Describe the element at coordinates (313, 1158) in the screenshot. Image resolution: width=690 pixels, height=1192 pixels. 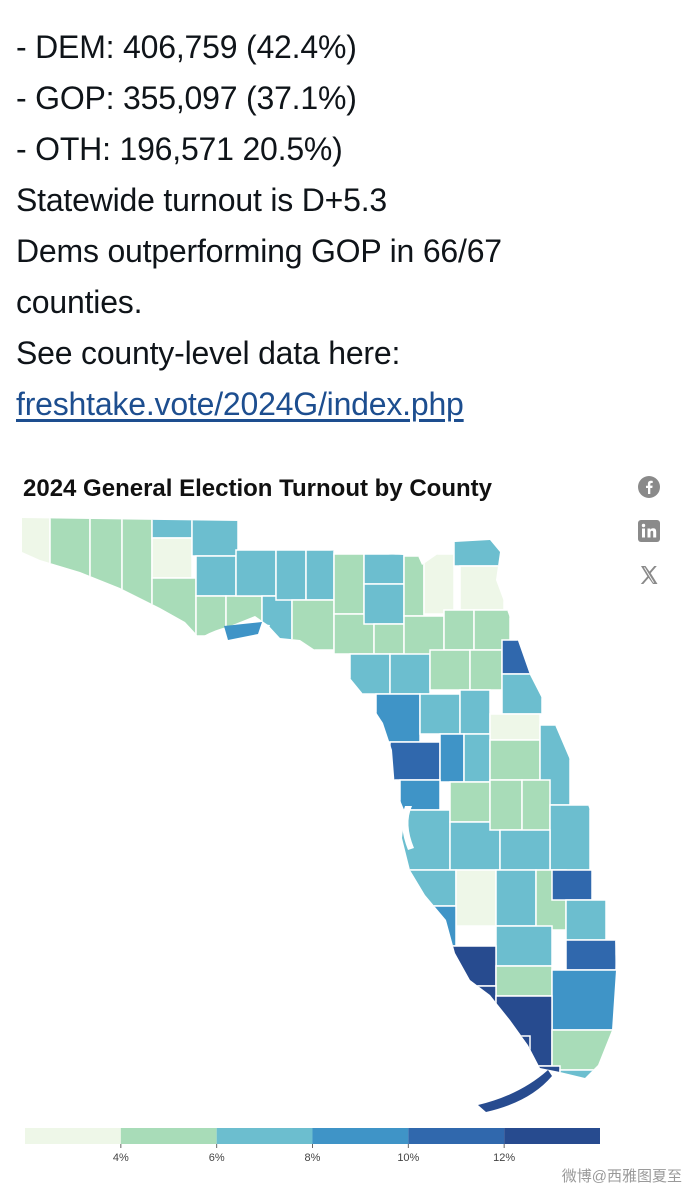
I see `legend-tick-label: 8%` at that location.